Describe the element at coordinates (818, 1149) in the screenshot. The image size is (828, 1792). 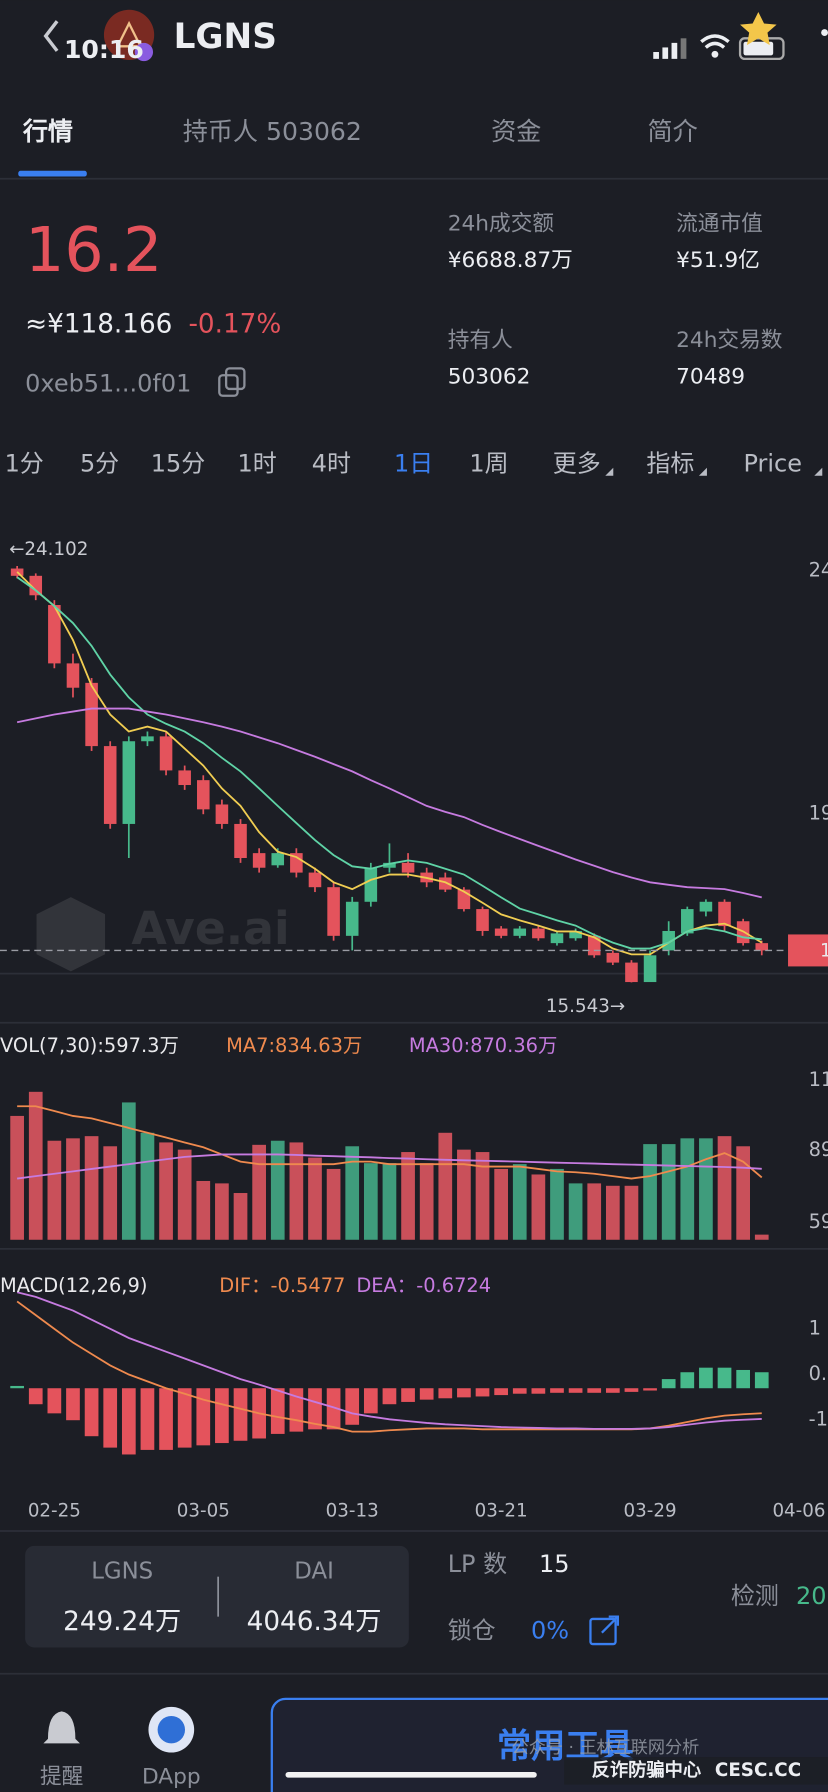
I see `y-tick-label: 89` at that location.